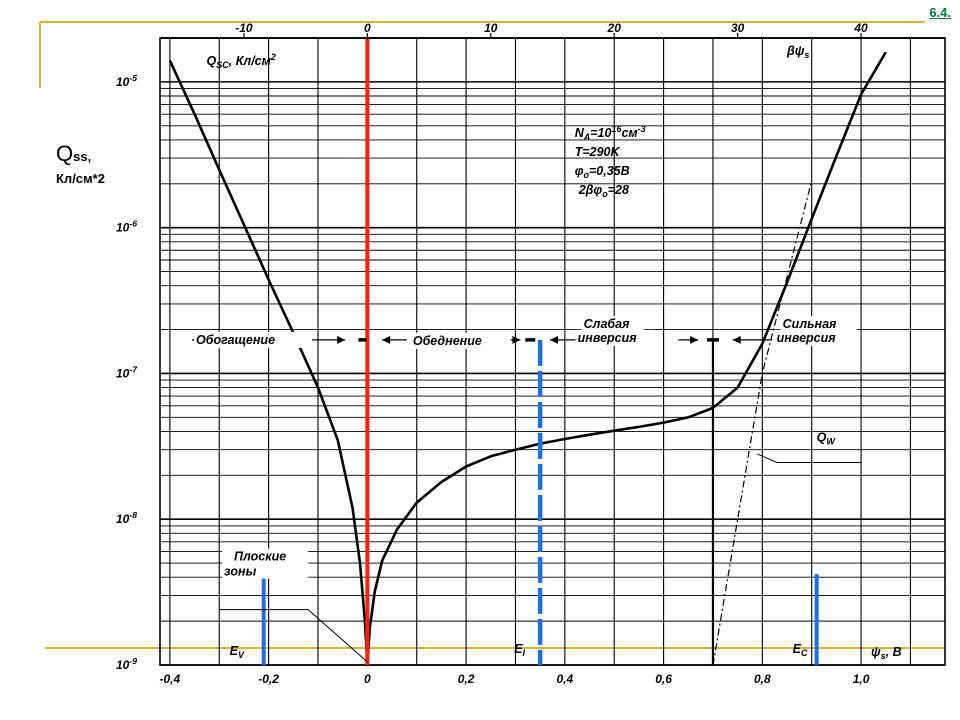 Image resolution: width=960 pixels, height=720 pixels. Describe the element at coordinates (797, 52) in the screenshot. I see `top-axis-title: βψs` at that location.